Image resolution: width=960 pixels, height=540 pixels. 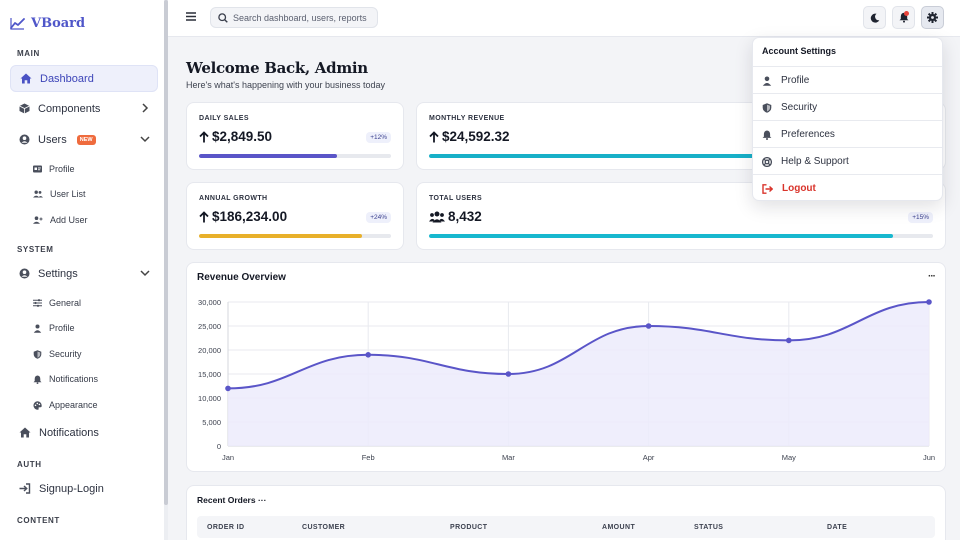 I want to click on stat-card-daily-sales: DAILY SALES $2,849.50 +12%, so click(x=295, y=136).